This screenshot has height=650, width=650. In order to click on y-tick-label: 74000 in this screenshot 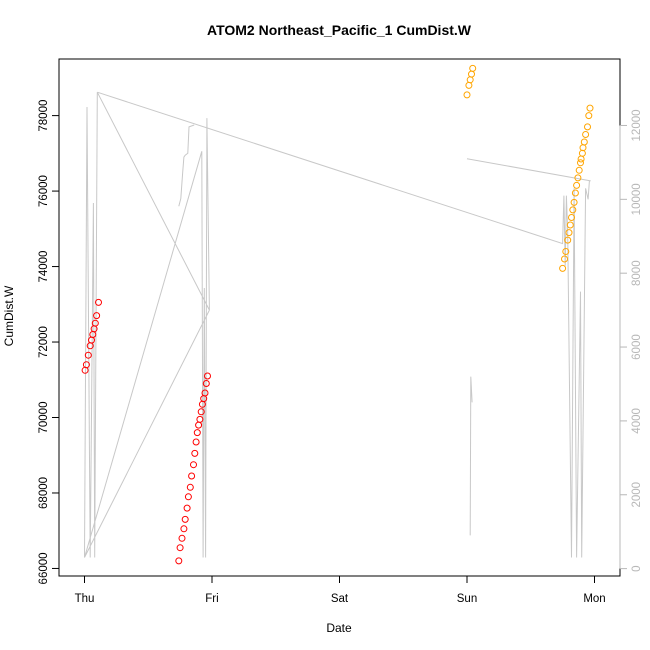, I will do `click(44, 267)`.